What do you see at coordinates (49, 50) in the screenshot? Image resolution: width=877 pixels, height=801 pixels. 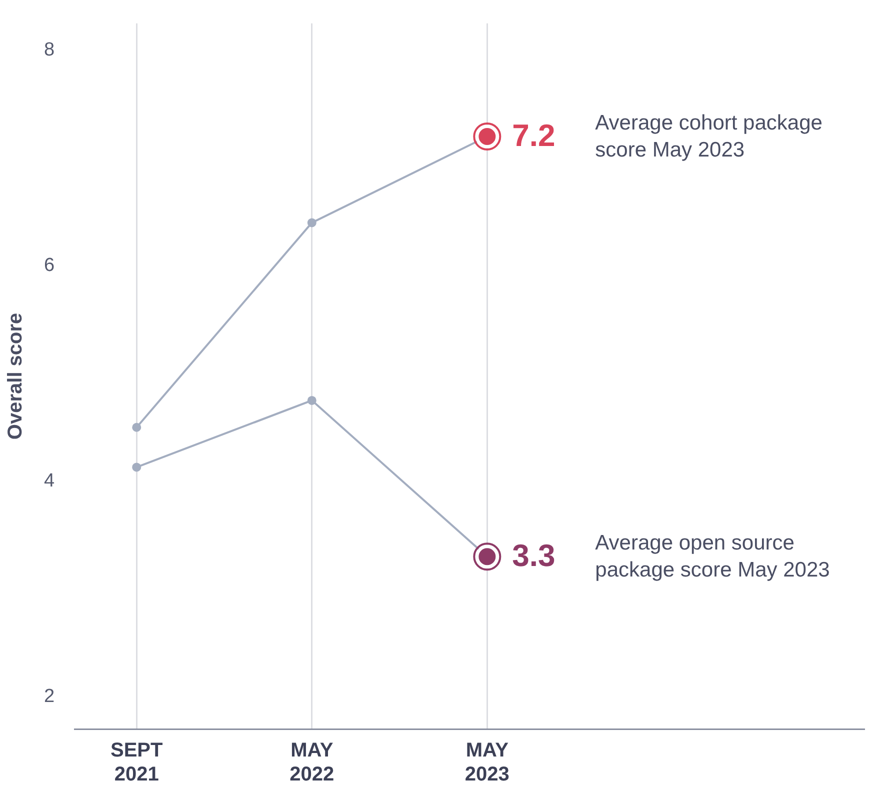 I see `y-tick-label: 8` at bounding box center [49, 50].